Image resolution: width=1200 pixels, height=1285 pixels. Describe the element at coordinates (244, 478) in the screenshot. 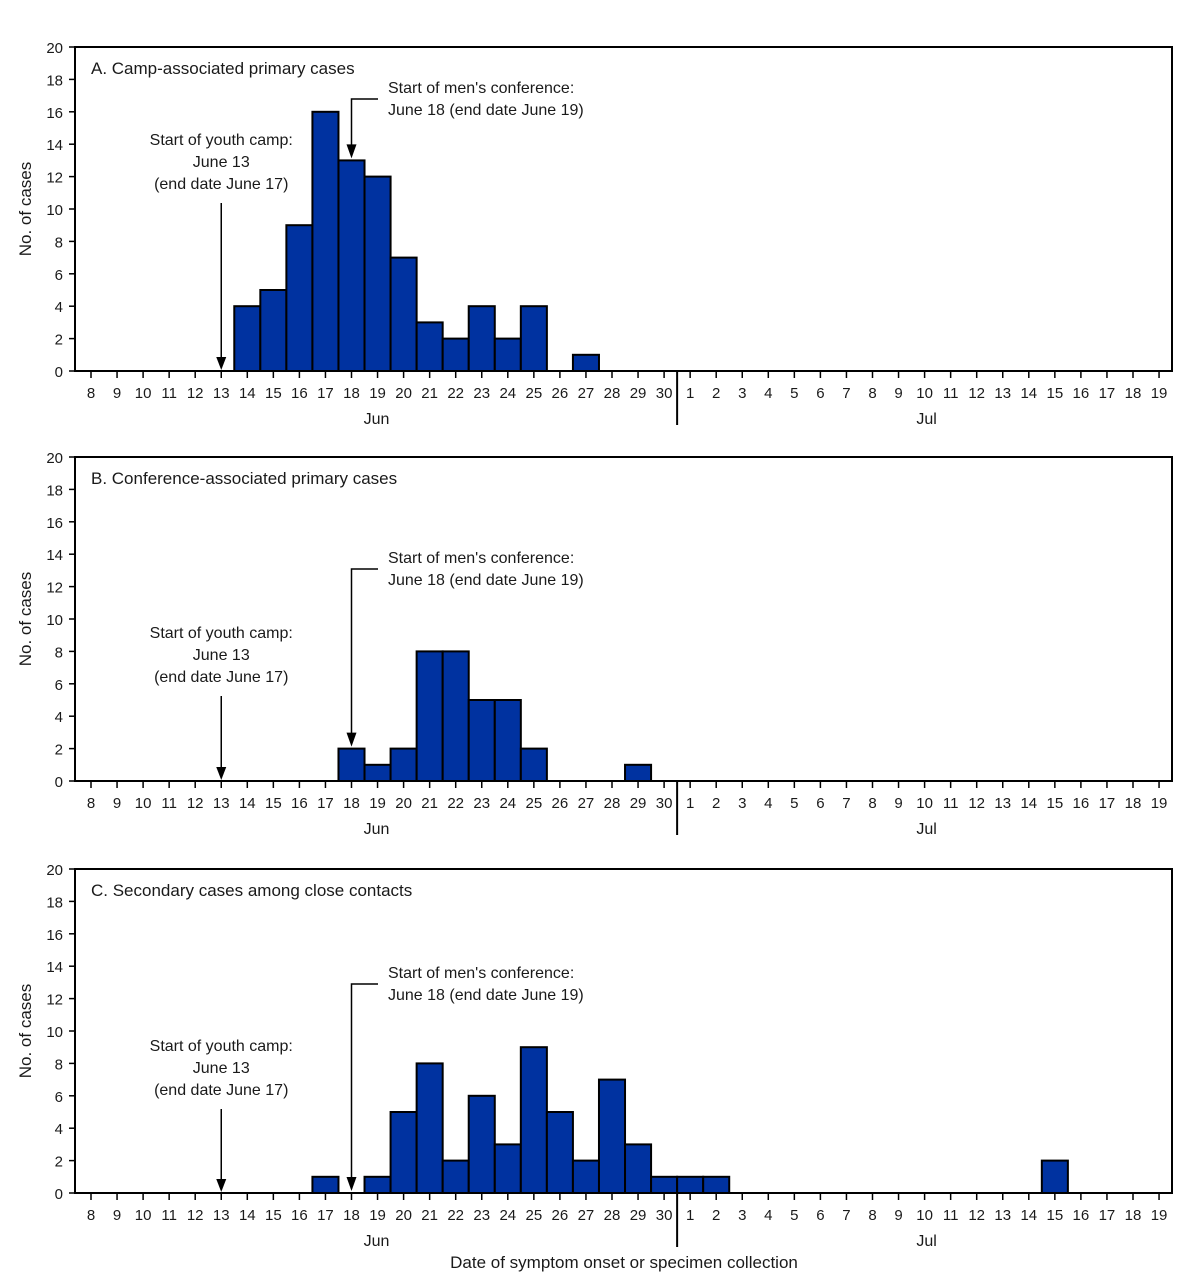

I see `panel-title: B. Conference-associated primary cases` at that location.